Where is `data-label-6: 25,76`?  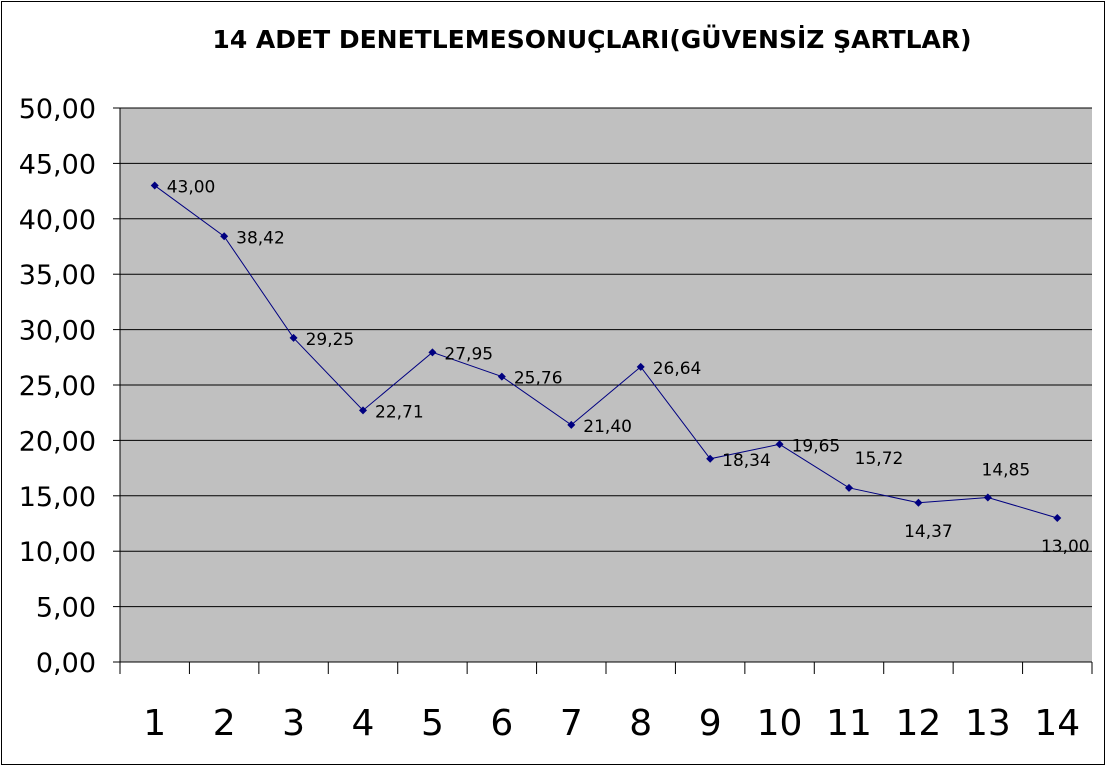 data-label-6: 25,76 is located at coordinates (538, 379).